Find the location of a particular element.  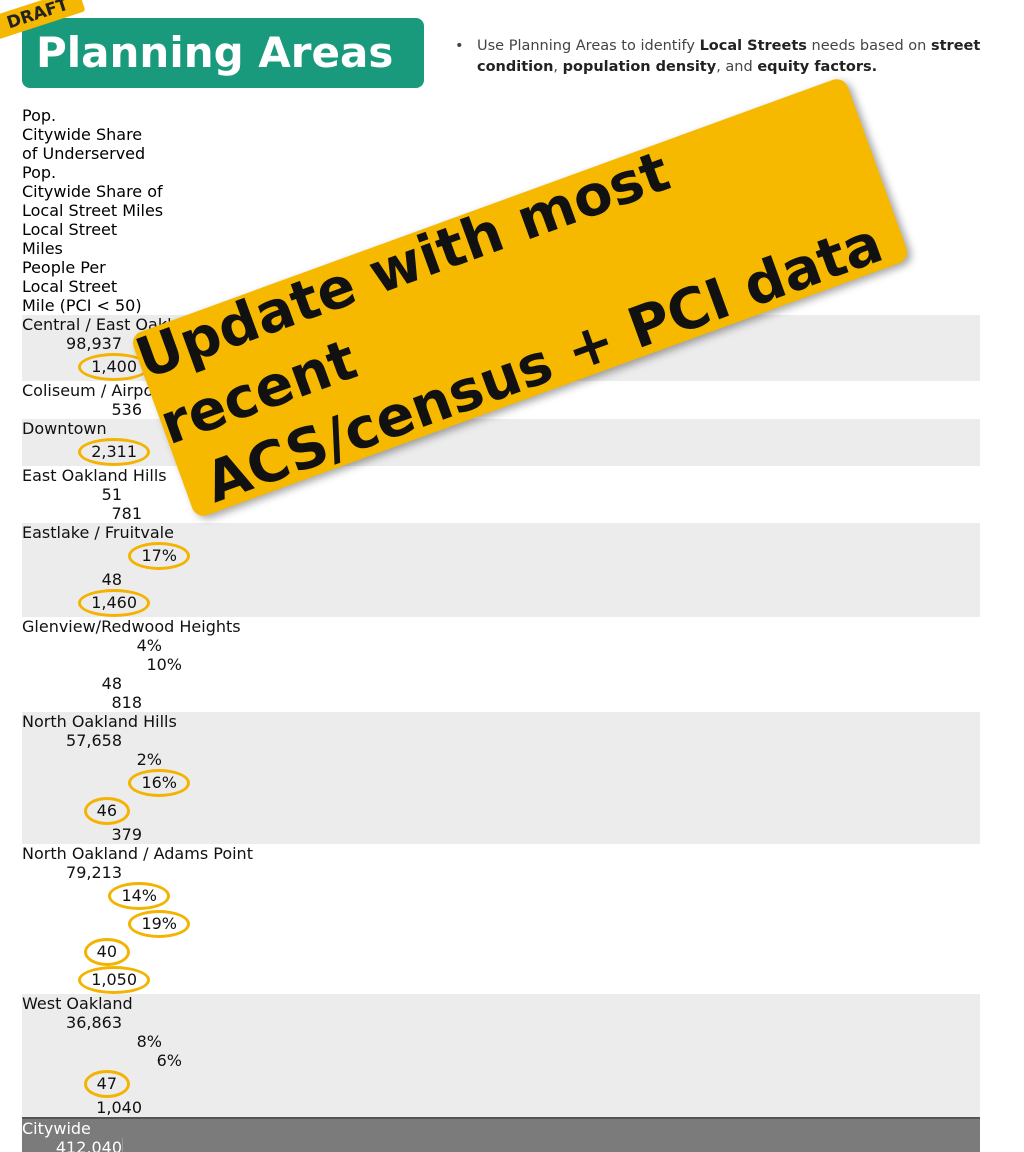

table-cell: 46 is located at coordinates (76, 811).